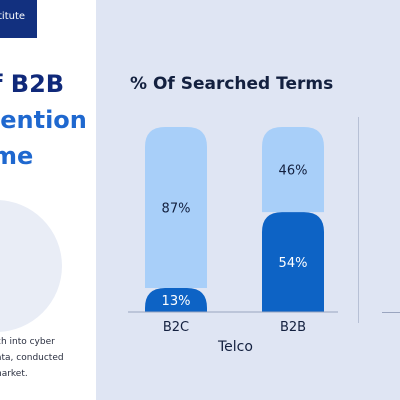 The width and height of the screenshot is (400, 400). Describe the element at coordinates (32, 84) in the screenshot. I see `left-title-line-1: f B2B` at that location.